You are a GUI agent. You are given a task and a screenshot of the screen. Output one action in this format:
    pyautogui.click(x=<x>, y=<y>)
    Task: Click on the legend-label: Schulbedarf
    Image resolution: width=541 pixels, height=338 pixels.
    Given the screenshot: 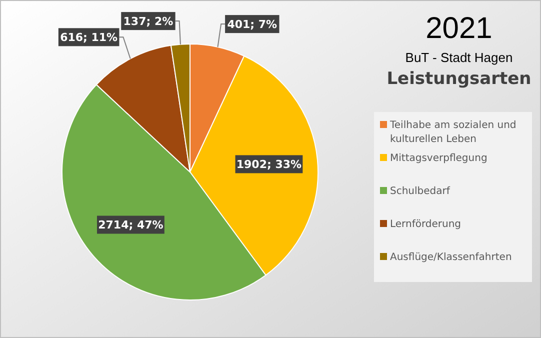 What is the action you would take?
    pyautogui.click(x=420, y=191)
    